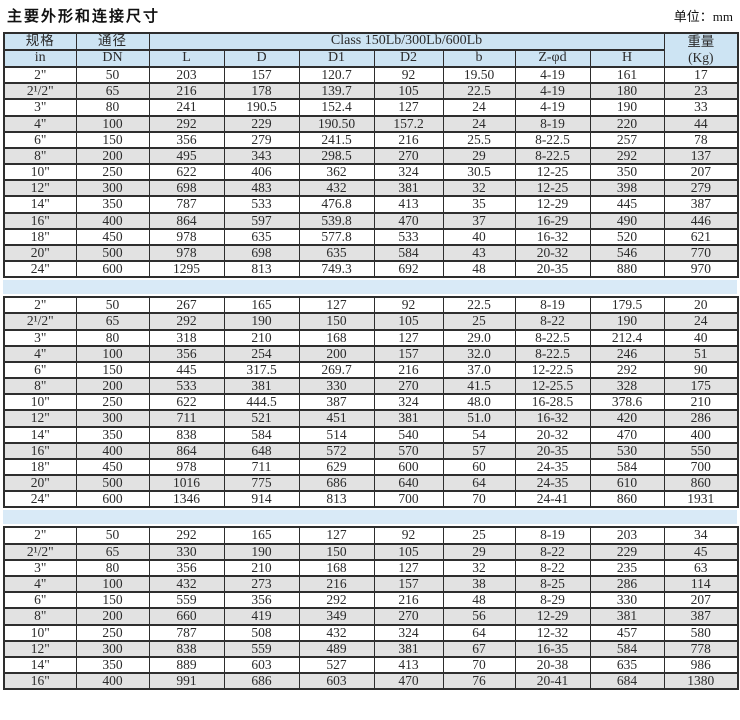 Image resolution: width=740 pixels, height=720 pixels. What do you see at coordinates (40, 41) in the screenshot?
I see `col-header-spec: 规格` at bounding box center [40, 41].